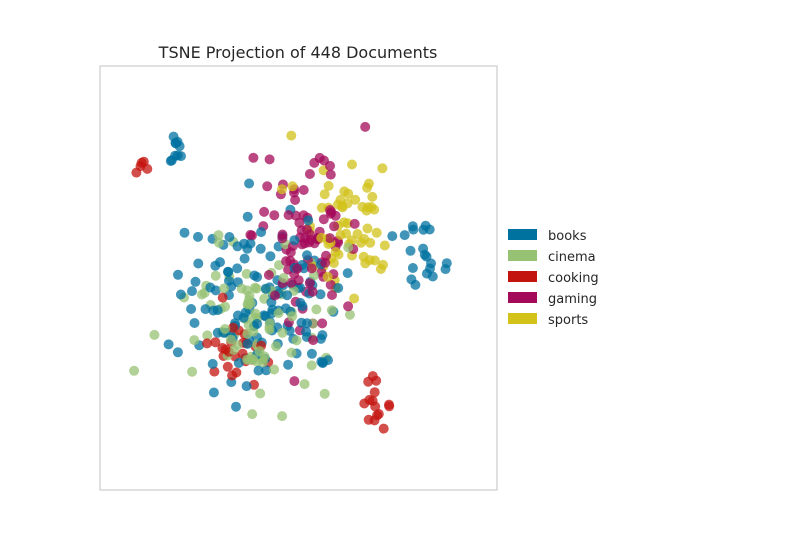  Describe the element at coordinates (522, 297) in the screenshot. I see `legend-swatch-gaming` at that location.